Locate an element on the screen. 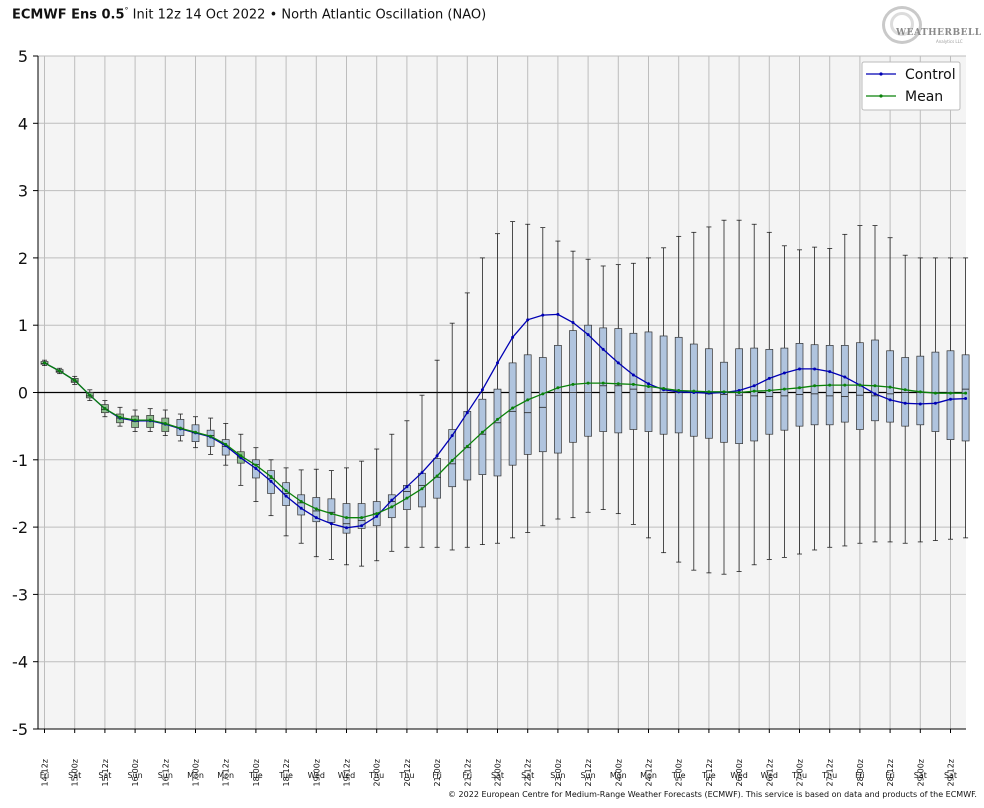  x-tick-label: 20-00z is located at coordinates (377, 772).